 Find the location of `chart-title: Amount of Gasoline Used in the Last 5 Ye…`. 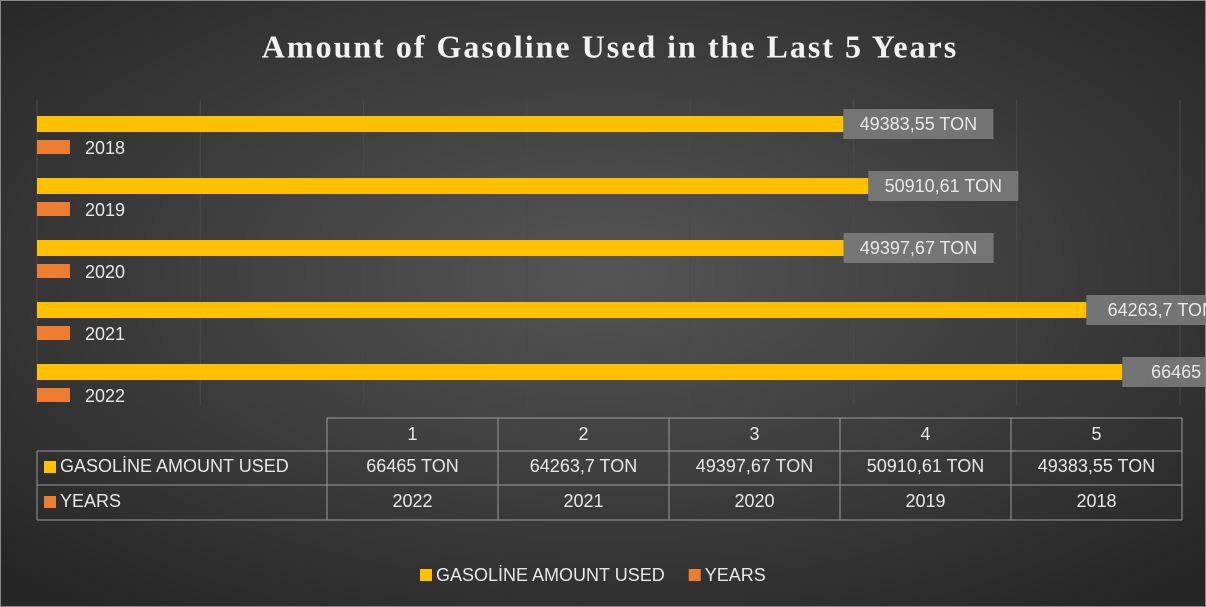

chart-title: Amount of Gasoline Used in the Last 5 Ye… is located at coordinates (610, 46).